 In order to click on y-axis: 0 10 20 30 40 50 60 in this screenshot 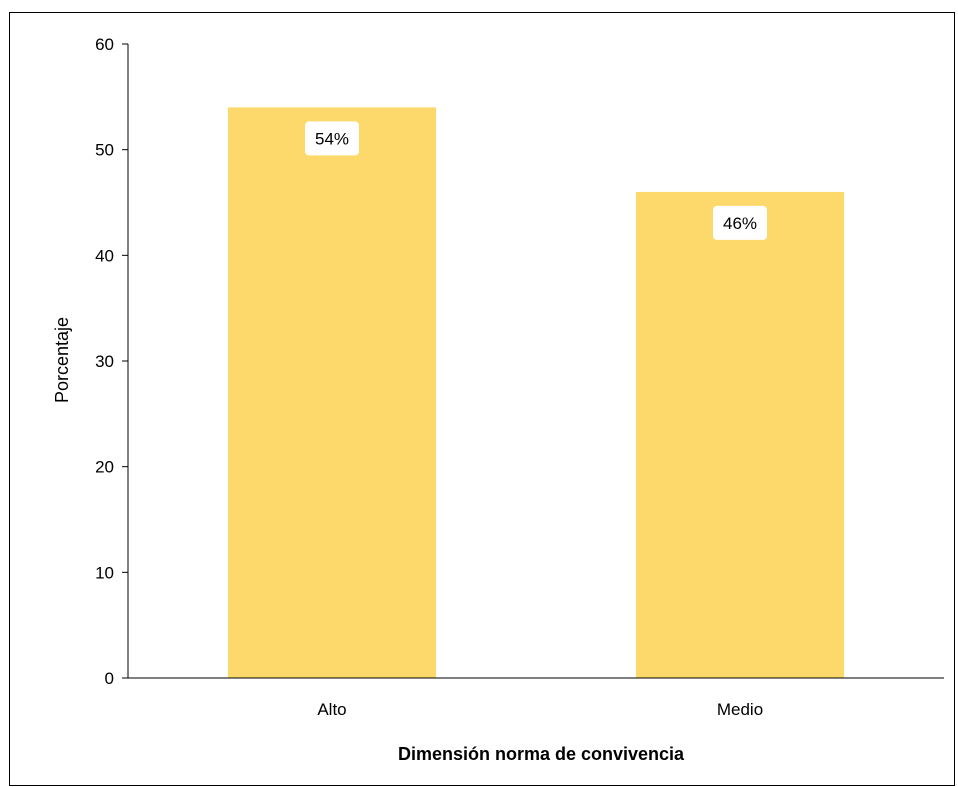, I will do `click(112, 361)`.